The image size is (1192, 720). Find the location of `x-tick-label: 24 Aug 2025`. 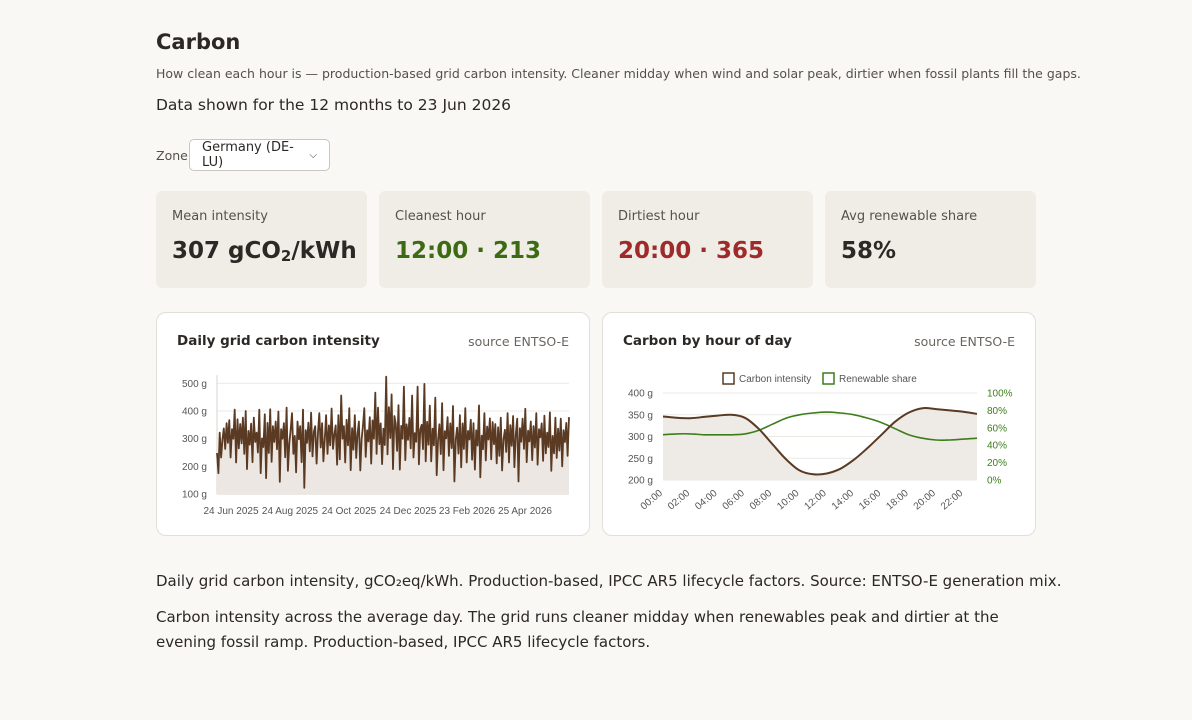

x-tick-label: 24 Aug 2025 is located at coordinates (290, 511).